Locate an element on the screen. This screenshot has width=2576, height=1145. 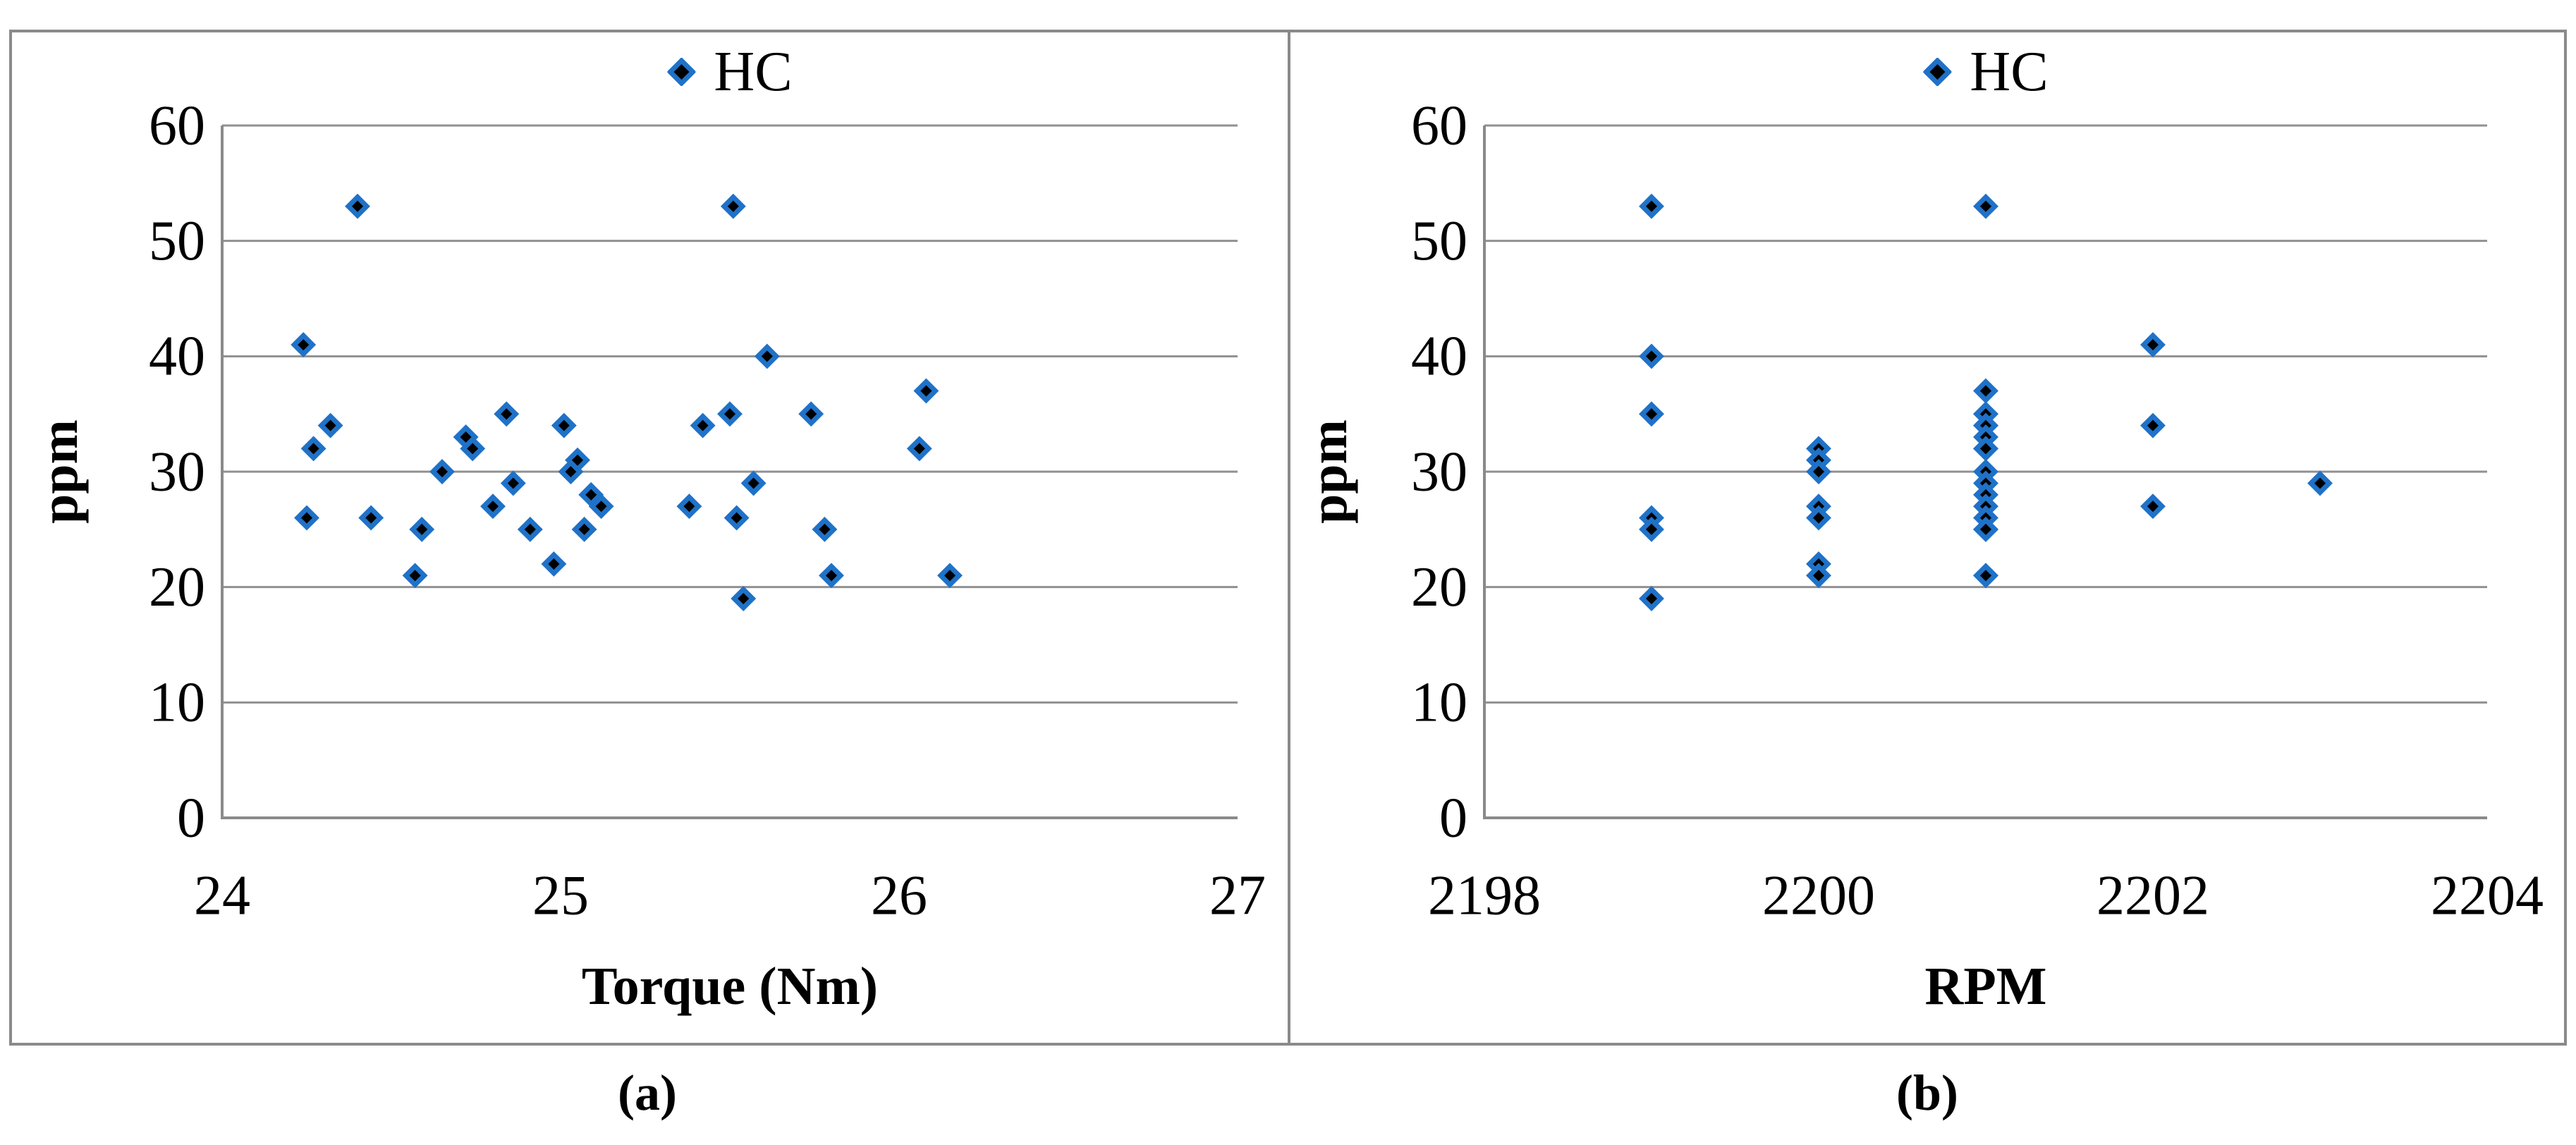
caption-a: (a) is located at coordinates (648, 1093).